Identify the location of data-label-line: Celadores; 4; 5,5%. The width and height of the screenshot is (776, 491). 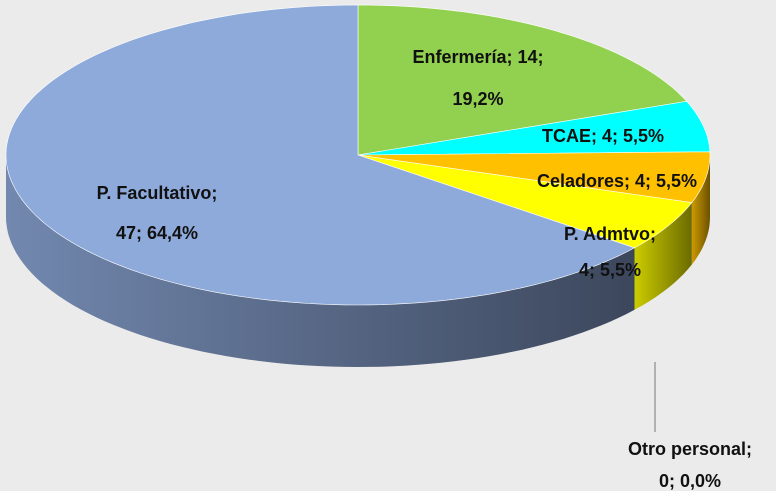
(617, 181).